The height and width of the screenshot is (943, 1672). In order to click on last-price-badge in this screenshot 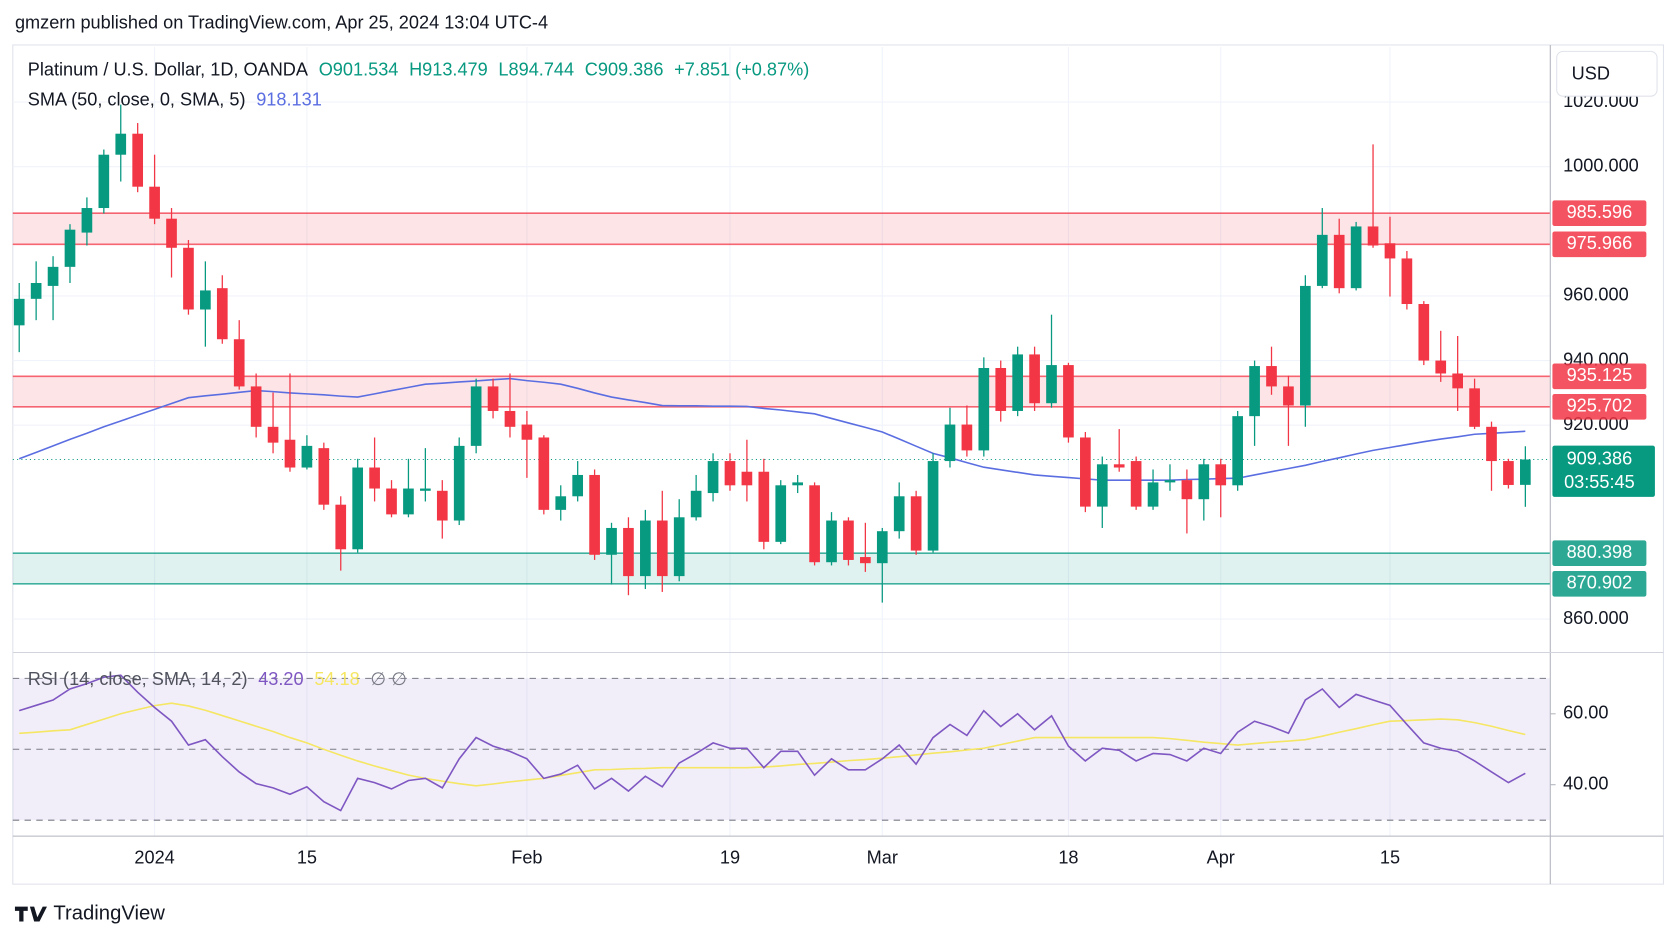, I will do `click(1603, 471)`.